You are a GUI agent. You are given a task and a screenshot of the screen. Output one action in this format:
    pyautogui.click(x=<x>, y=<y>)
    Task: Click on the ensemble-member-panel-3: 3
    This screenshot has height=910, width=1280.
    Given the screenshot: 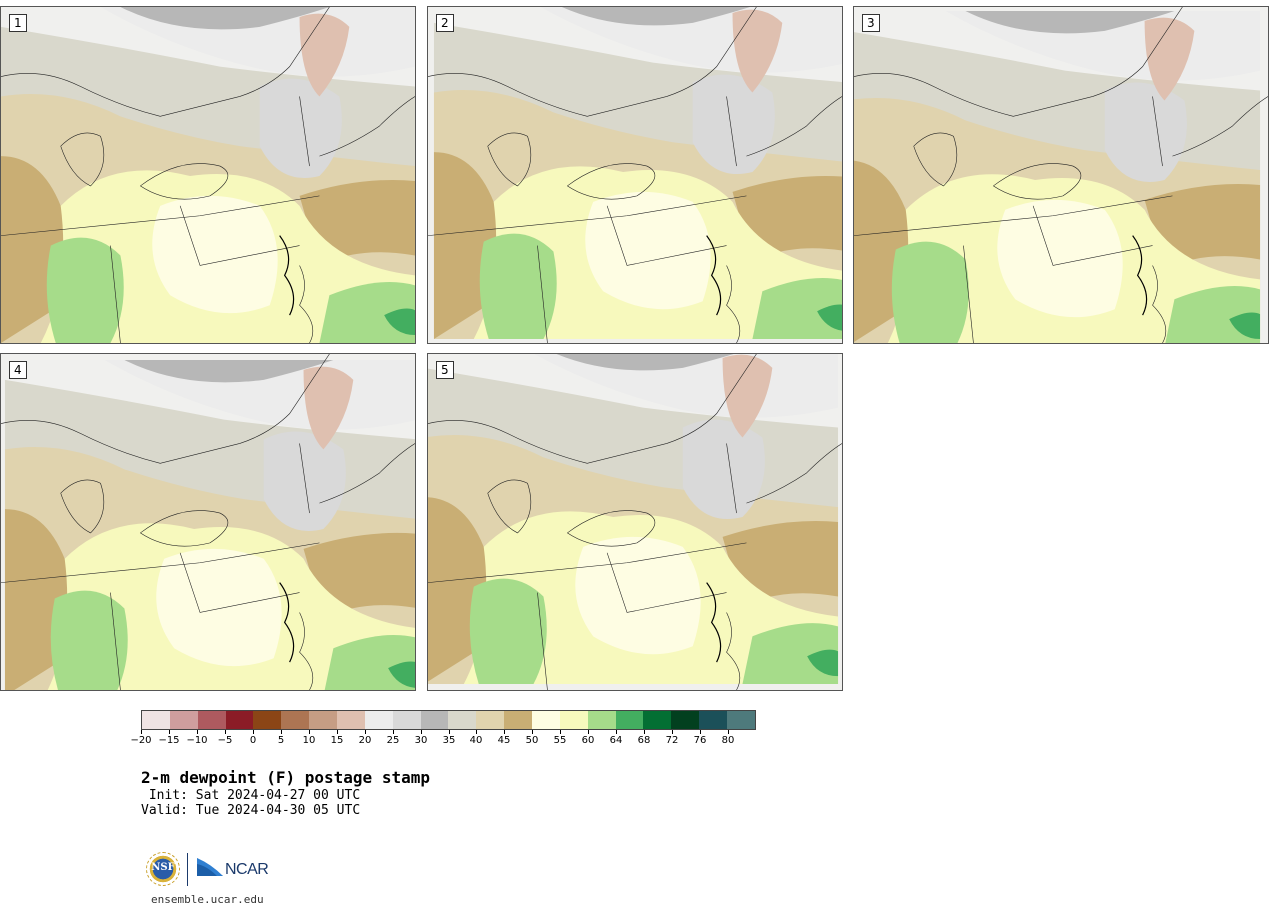 What is the action you would take?
    pyautogui.click(x=1061, y=175)
    